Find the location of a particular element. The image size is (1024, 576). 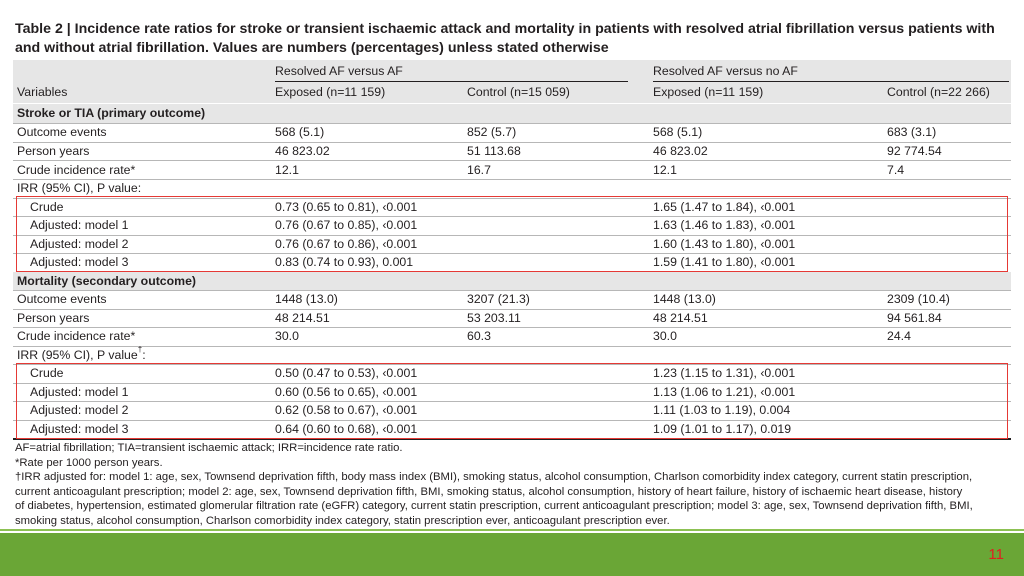

cell: 1.13 (1.06 to 1.21), ‹0.001 is located at coordinates (724, 391).